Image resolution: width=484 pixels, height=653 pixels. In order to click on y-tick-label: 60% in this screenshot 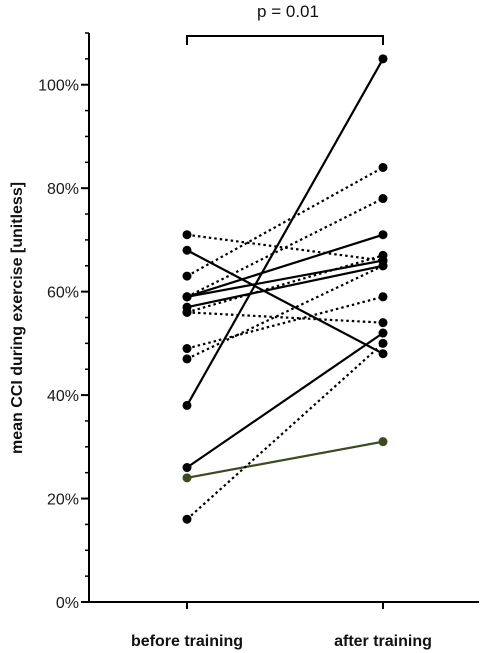, I will do `click(63, 293)`.